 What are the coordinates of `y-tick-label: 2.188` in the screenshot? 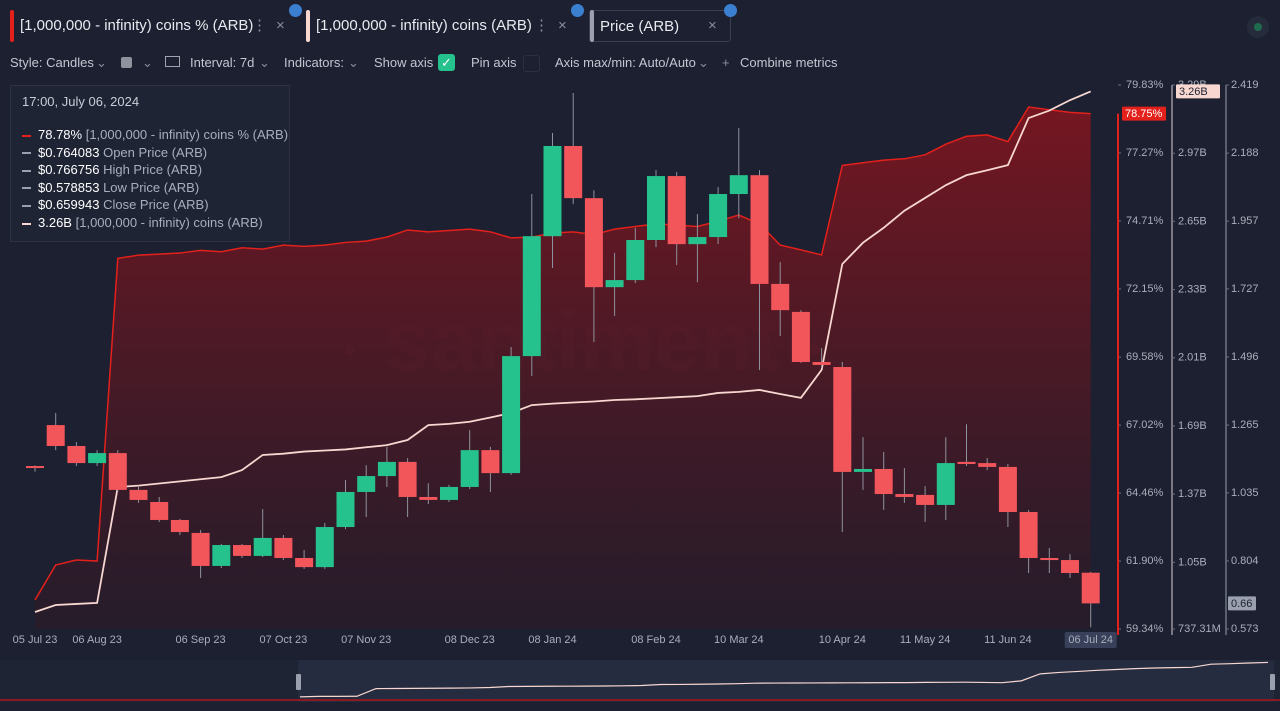 It's located at (1245, 153).